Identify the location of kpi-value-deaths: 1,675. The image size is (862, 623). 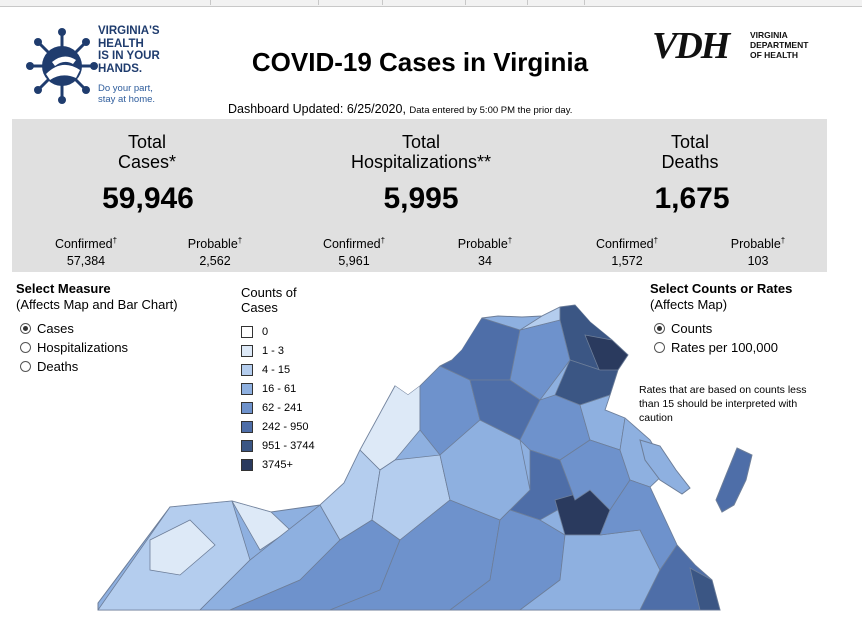
(692, 198).